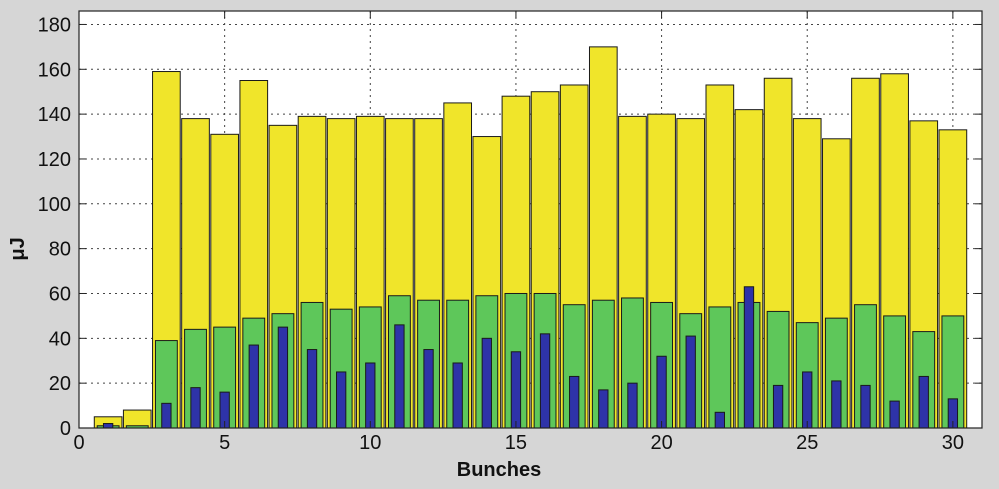 The width and height of the screenshot is (999, 489). What do you see at coordinates (370, 443) in the screenshot?
I see `x-tick-label: 10` at bounding box center [370, 443].